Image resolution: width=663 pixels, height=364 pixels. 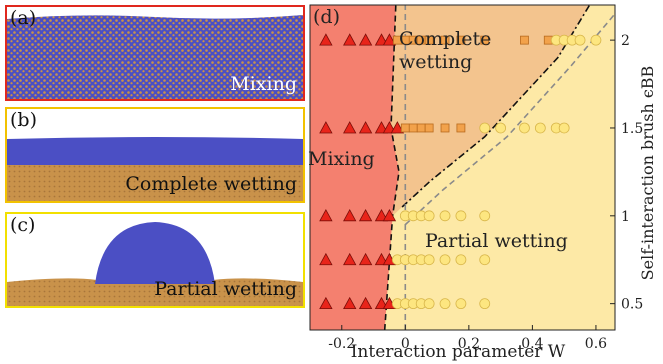 What do you see at coordinates (405, 344) in the screenshot?
I see `x-tick-label: 0` at bounding box center [405, 344].